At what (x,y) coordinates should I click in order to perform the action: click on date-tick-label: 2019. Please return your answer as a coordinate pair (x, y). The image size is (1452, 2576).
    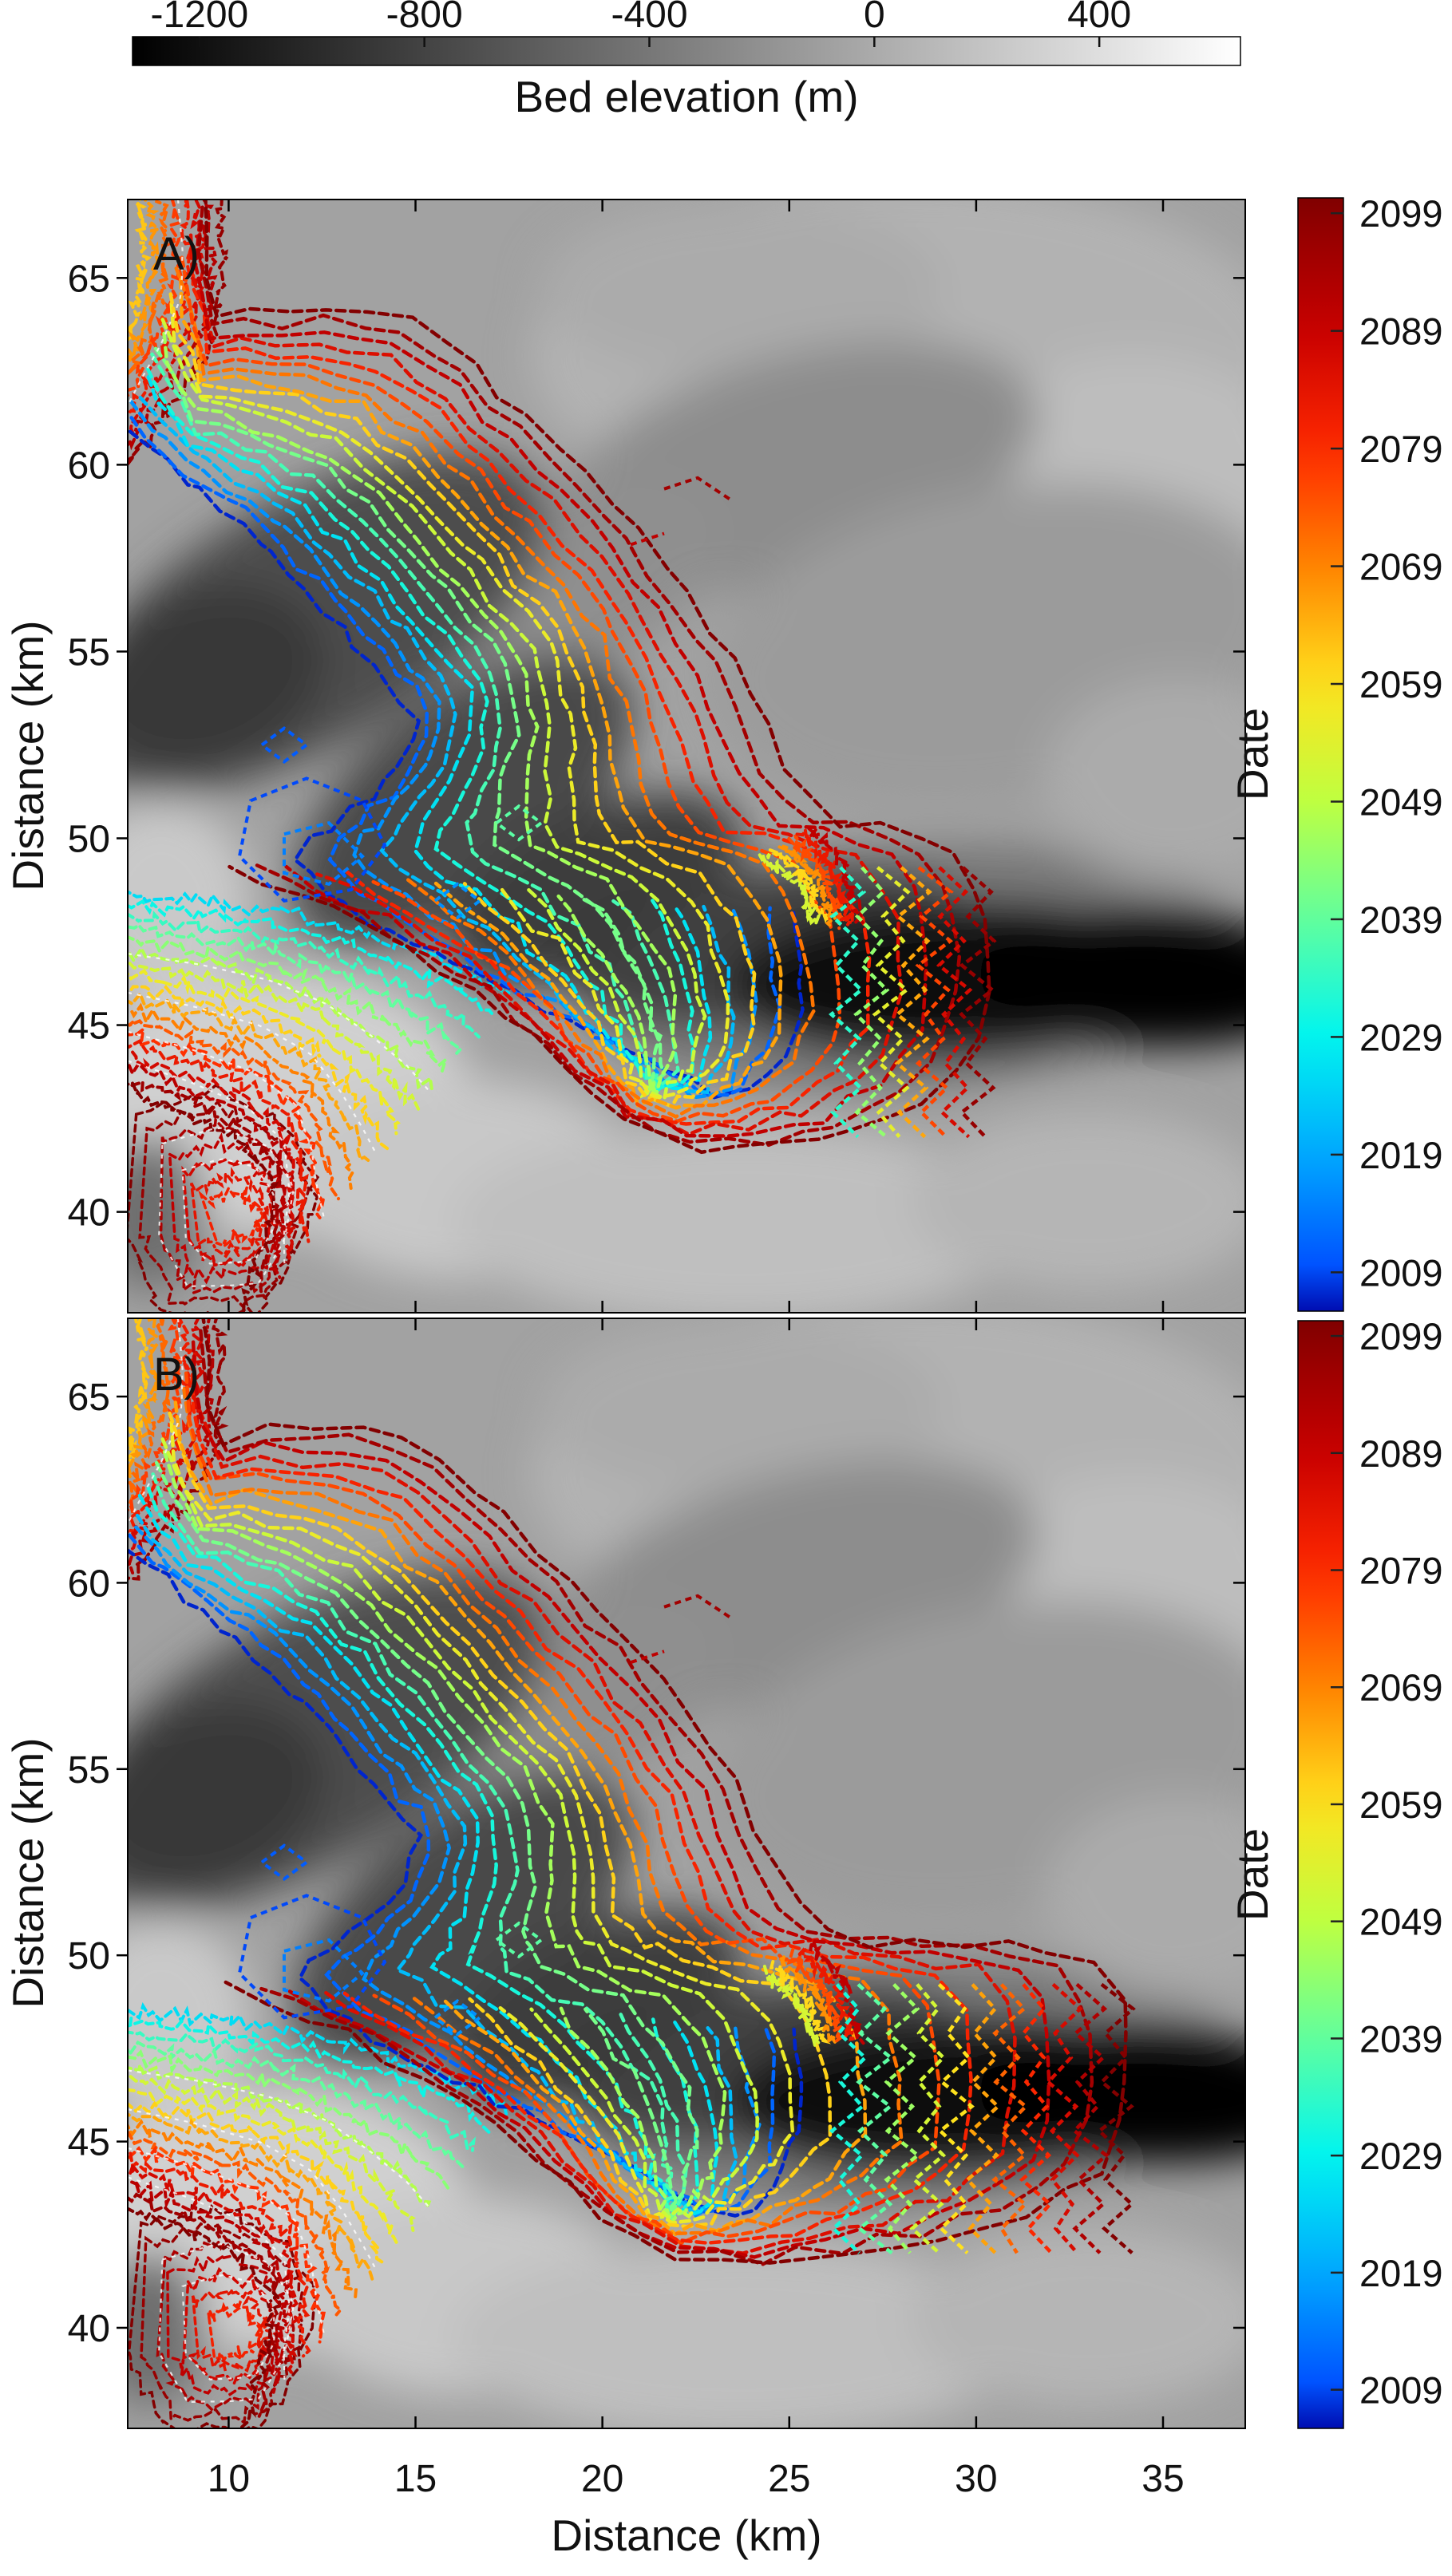
    Looking at the image, I should click on (1401, 1155).